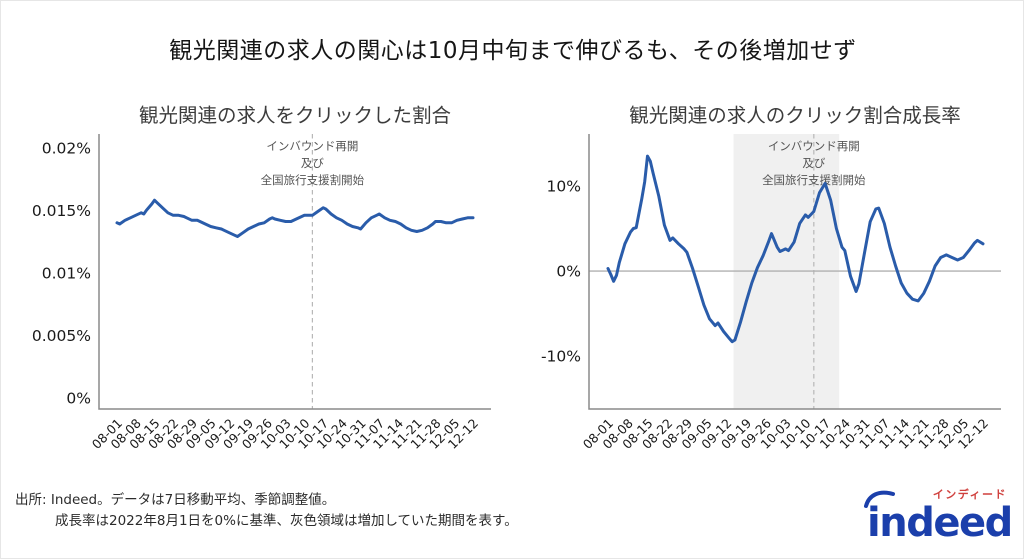 The width and height of the screenshot is (1024, 559). Describe the element at coordinates (969, 494) in the screenshot. I see `logo-katakana: インディード` at that location.